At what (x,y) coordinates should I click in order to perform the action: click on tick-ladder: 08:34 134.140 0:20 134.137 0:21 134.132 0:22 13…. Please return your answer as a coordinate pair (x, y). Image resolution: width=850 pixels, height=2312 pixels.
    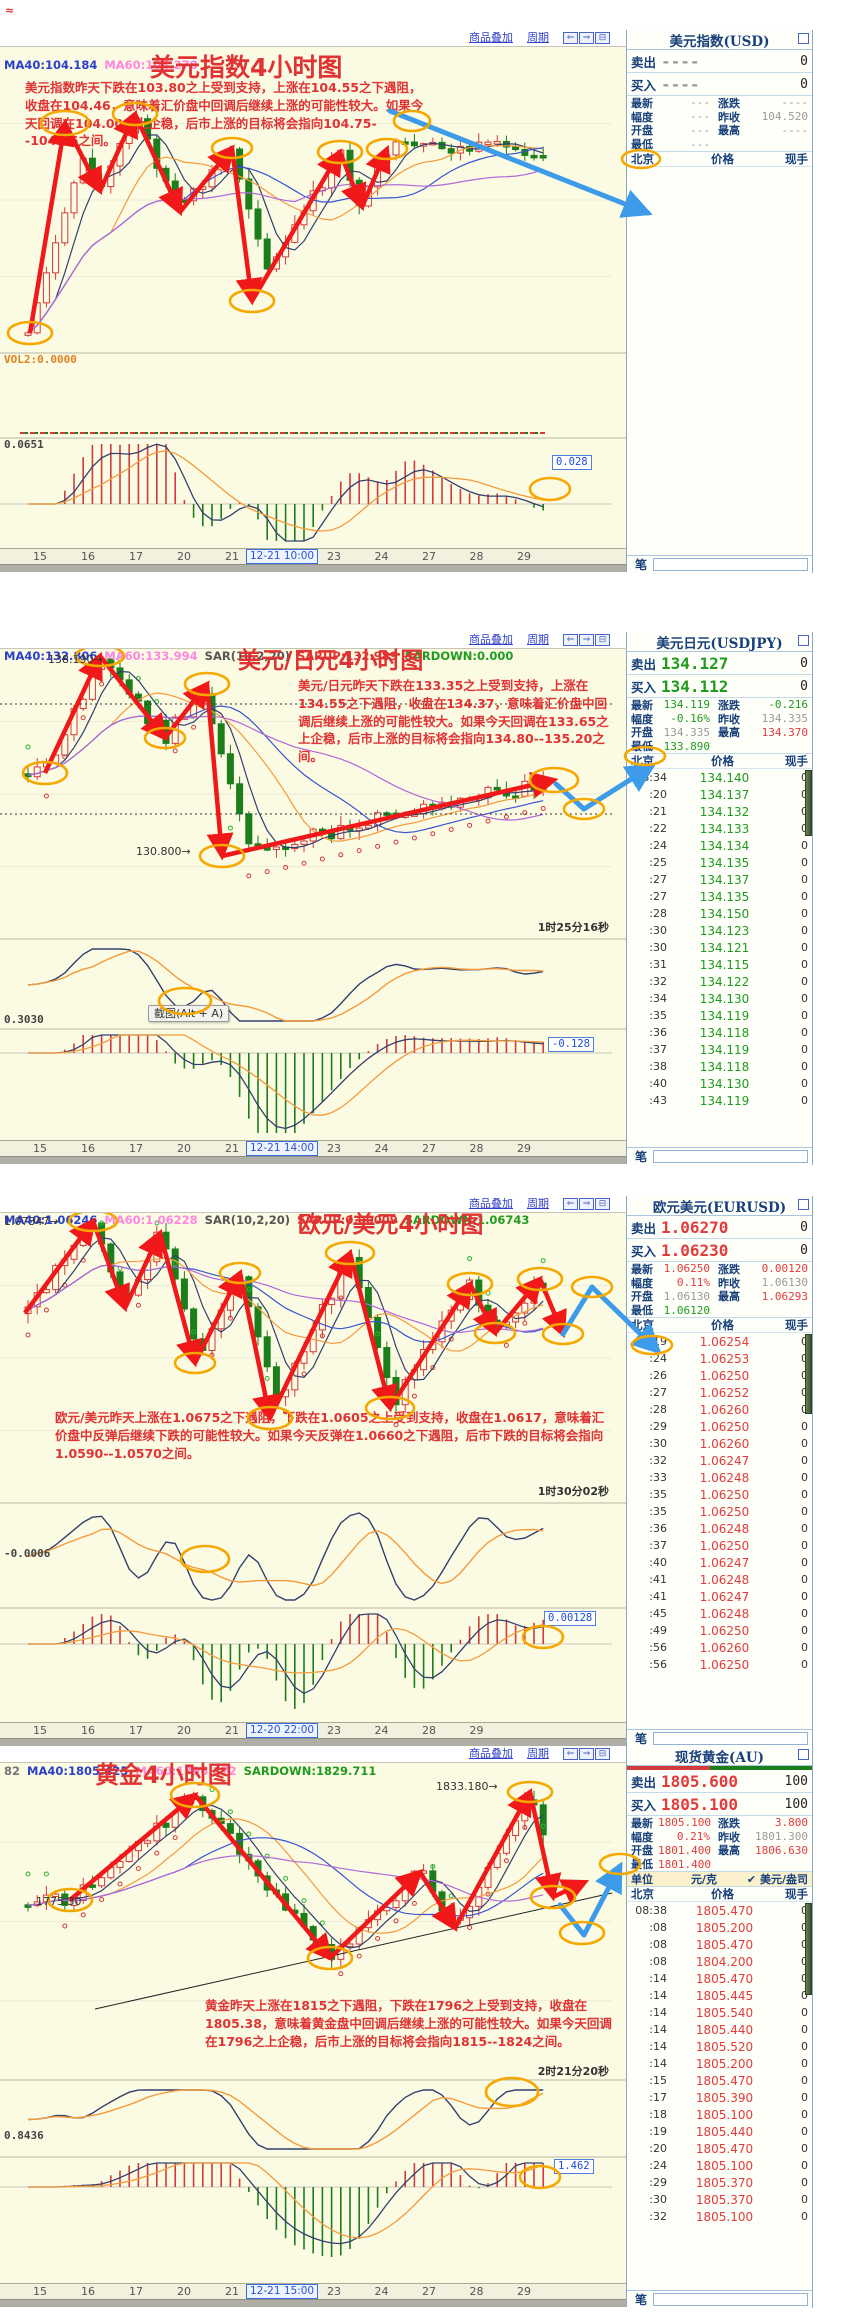
    Looking at the image, I should click on (719, 958).